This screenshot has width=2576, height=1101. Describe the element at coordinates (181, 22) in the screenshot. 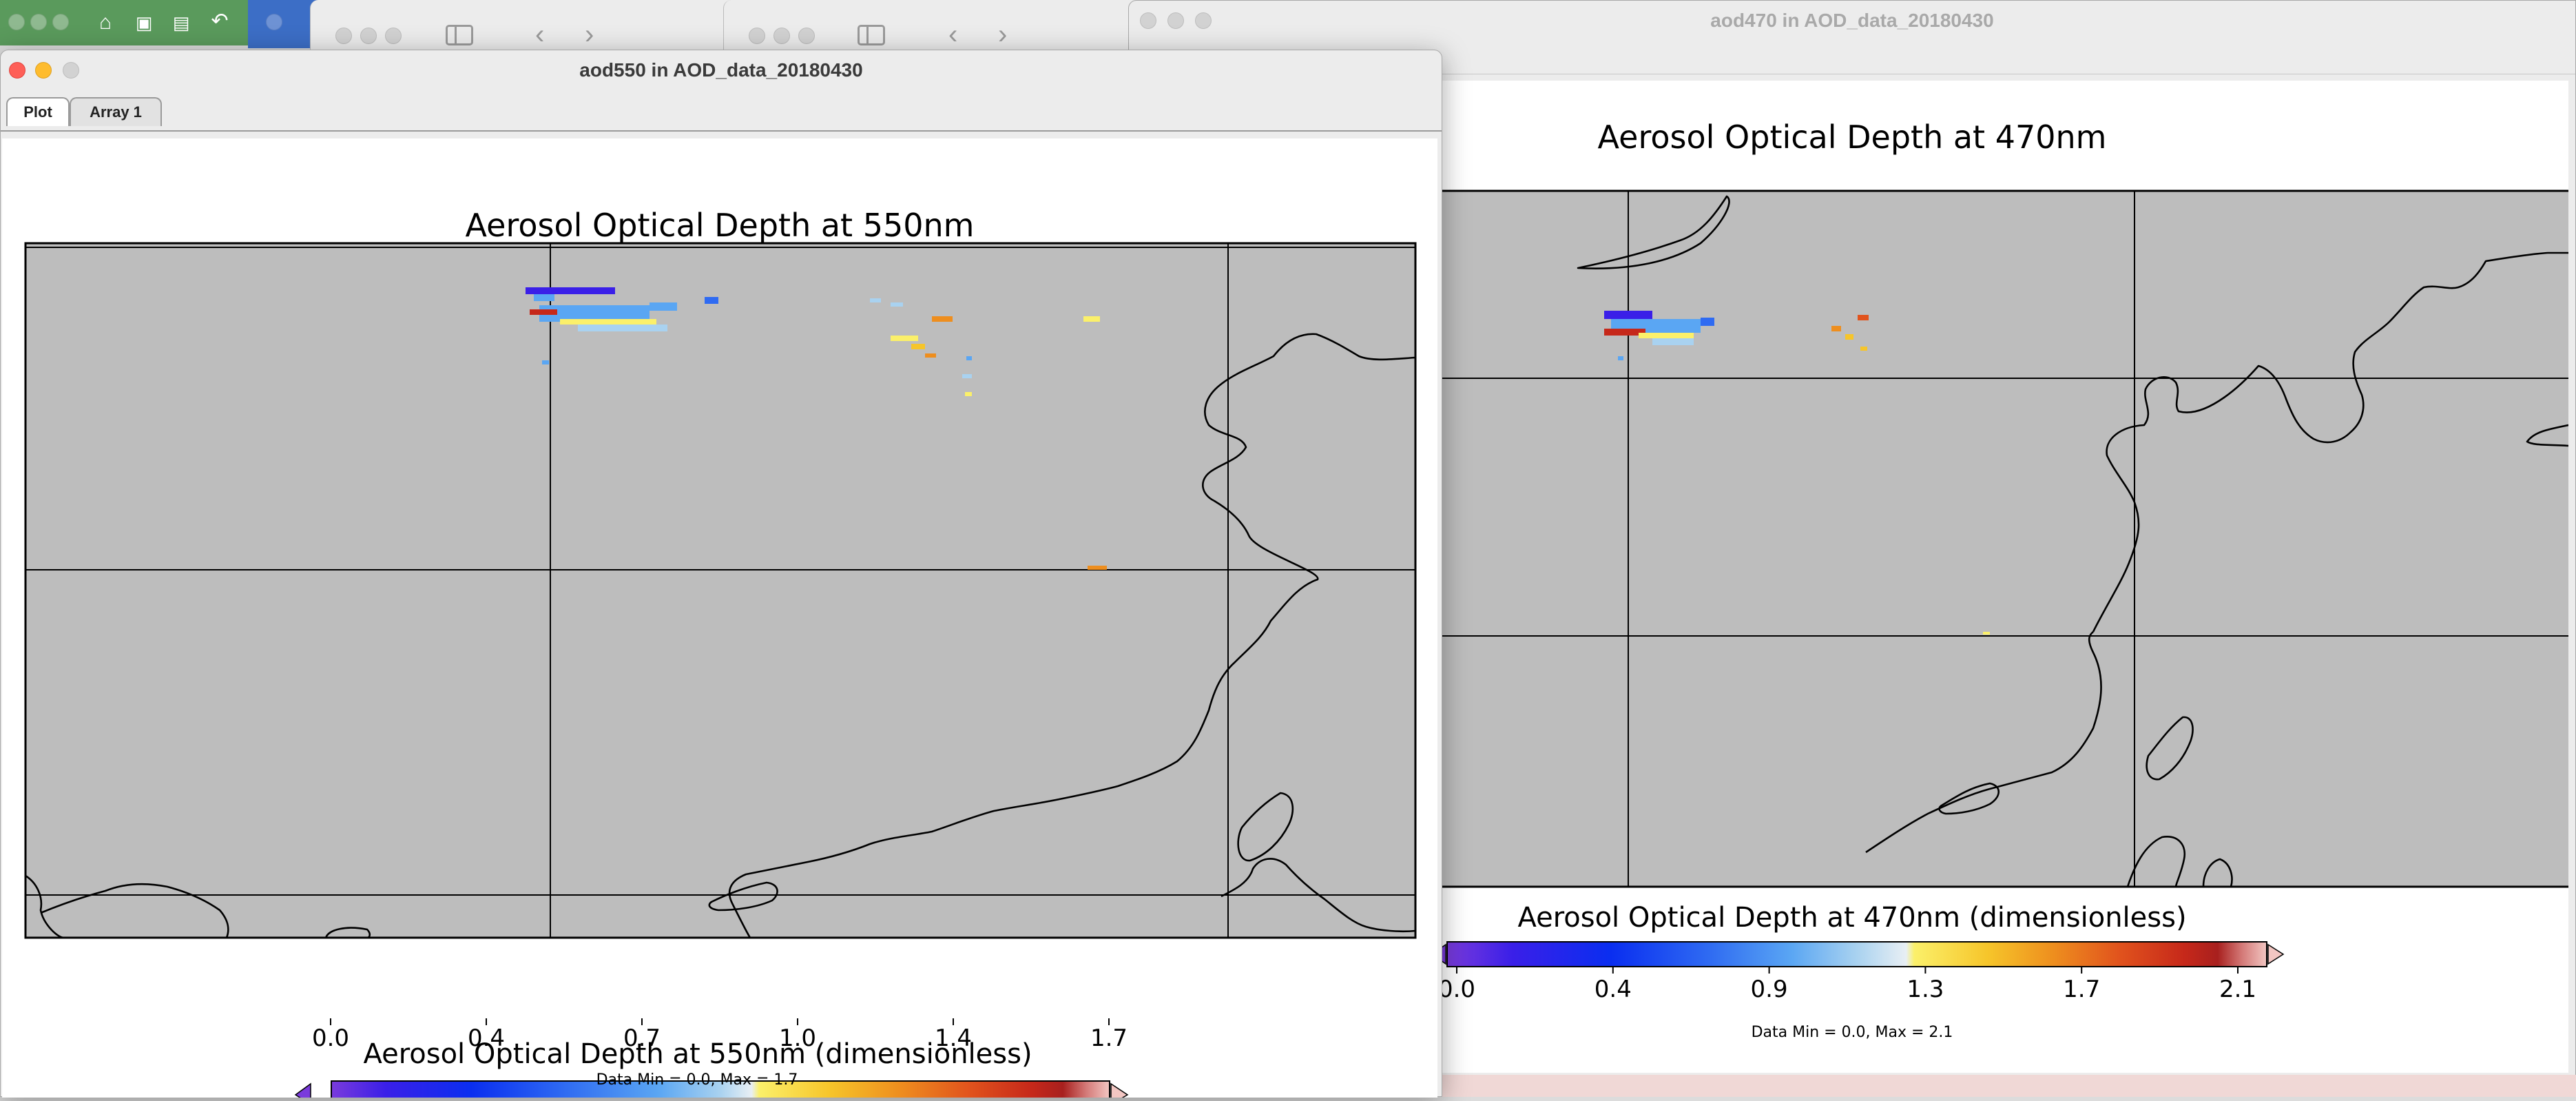

I see `save-as-icon: ▤` at that location.